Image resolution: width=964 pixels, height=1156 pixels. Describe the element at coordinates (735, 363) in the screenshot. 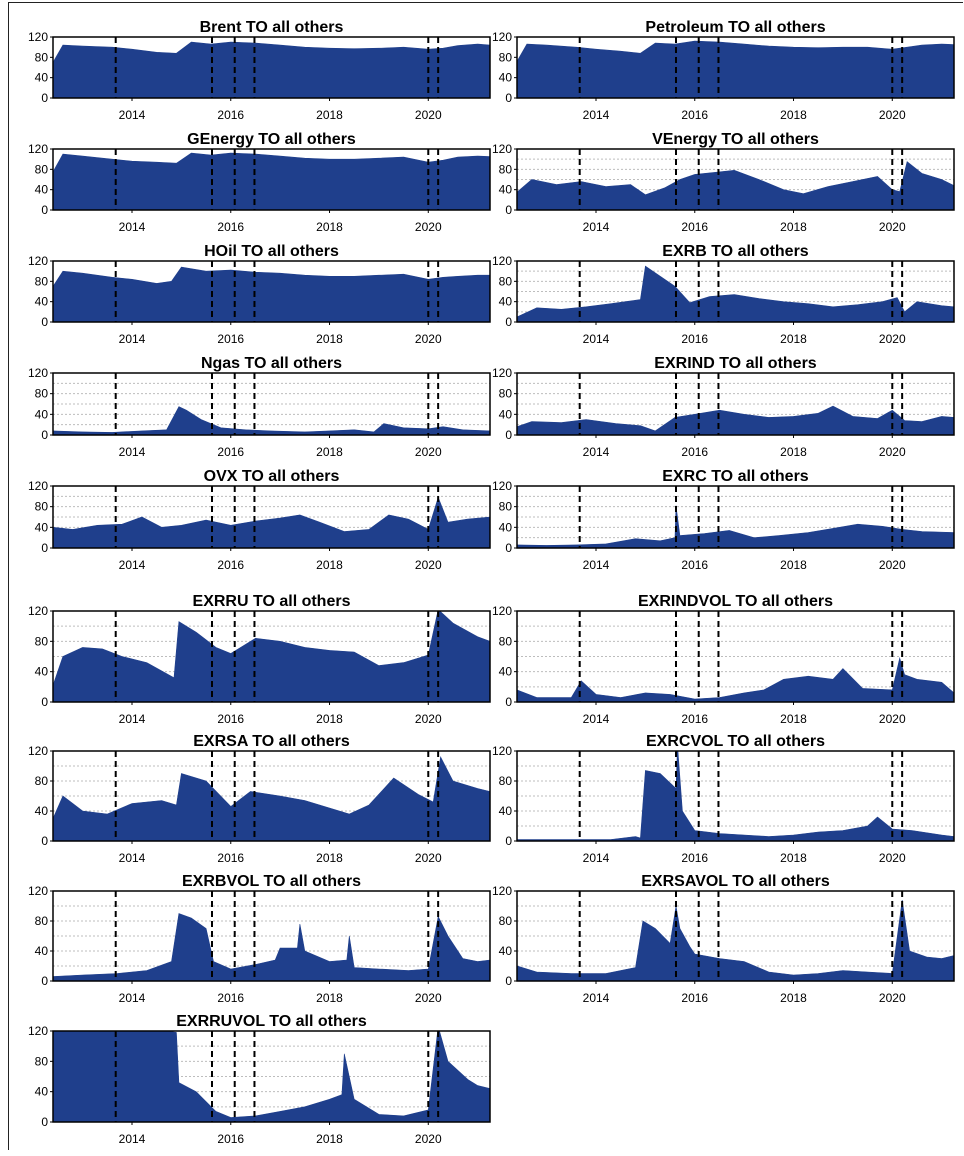

I see `panel-title: EXRIND TO all others` at that location.